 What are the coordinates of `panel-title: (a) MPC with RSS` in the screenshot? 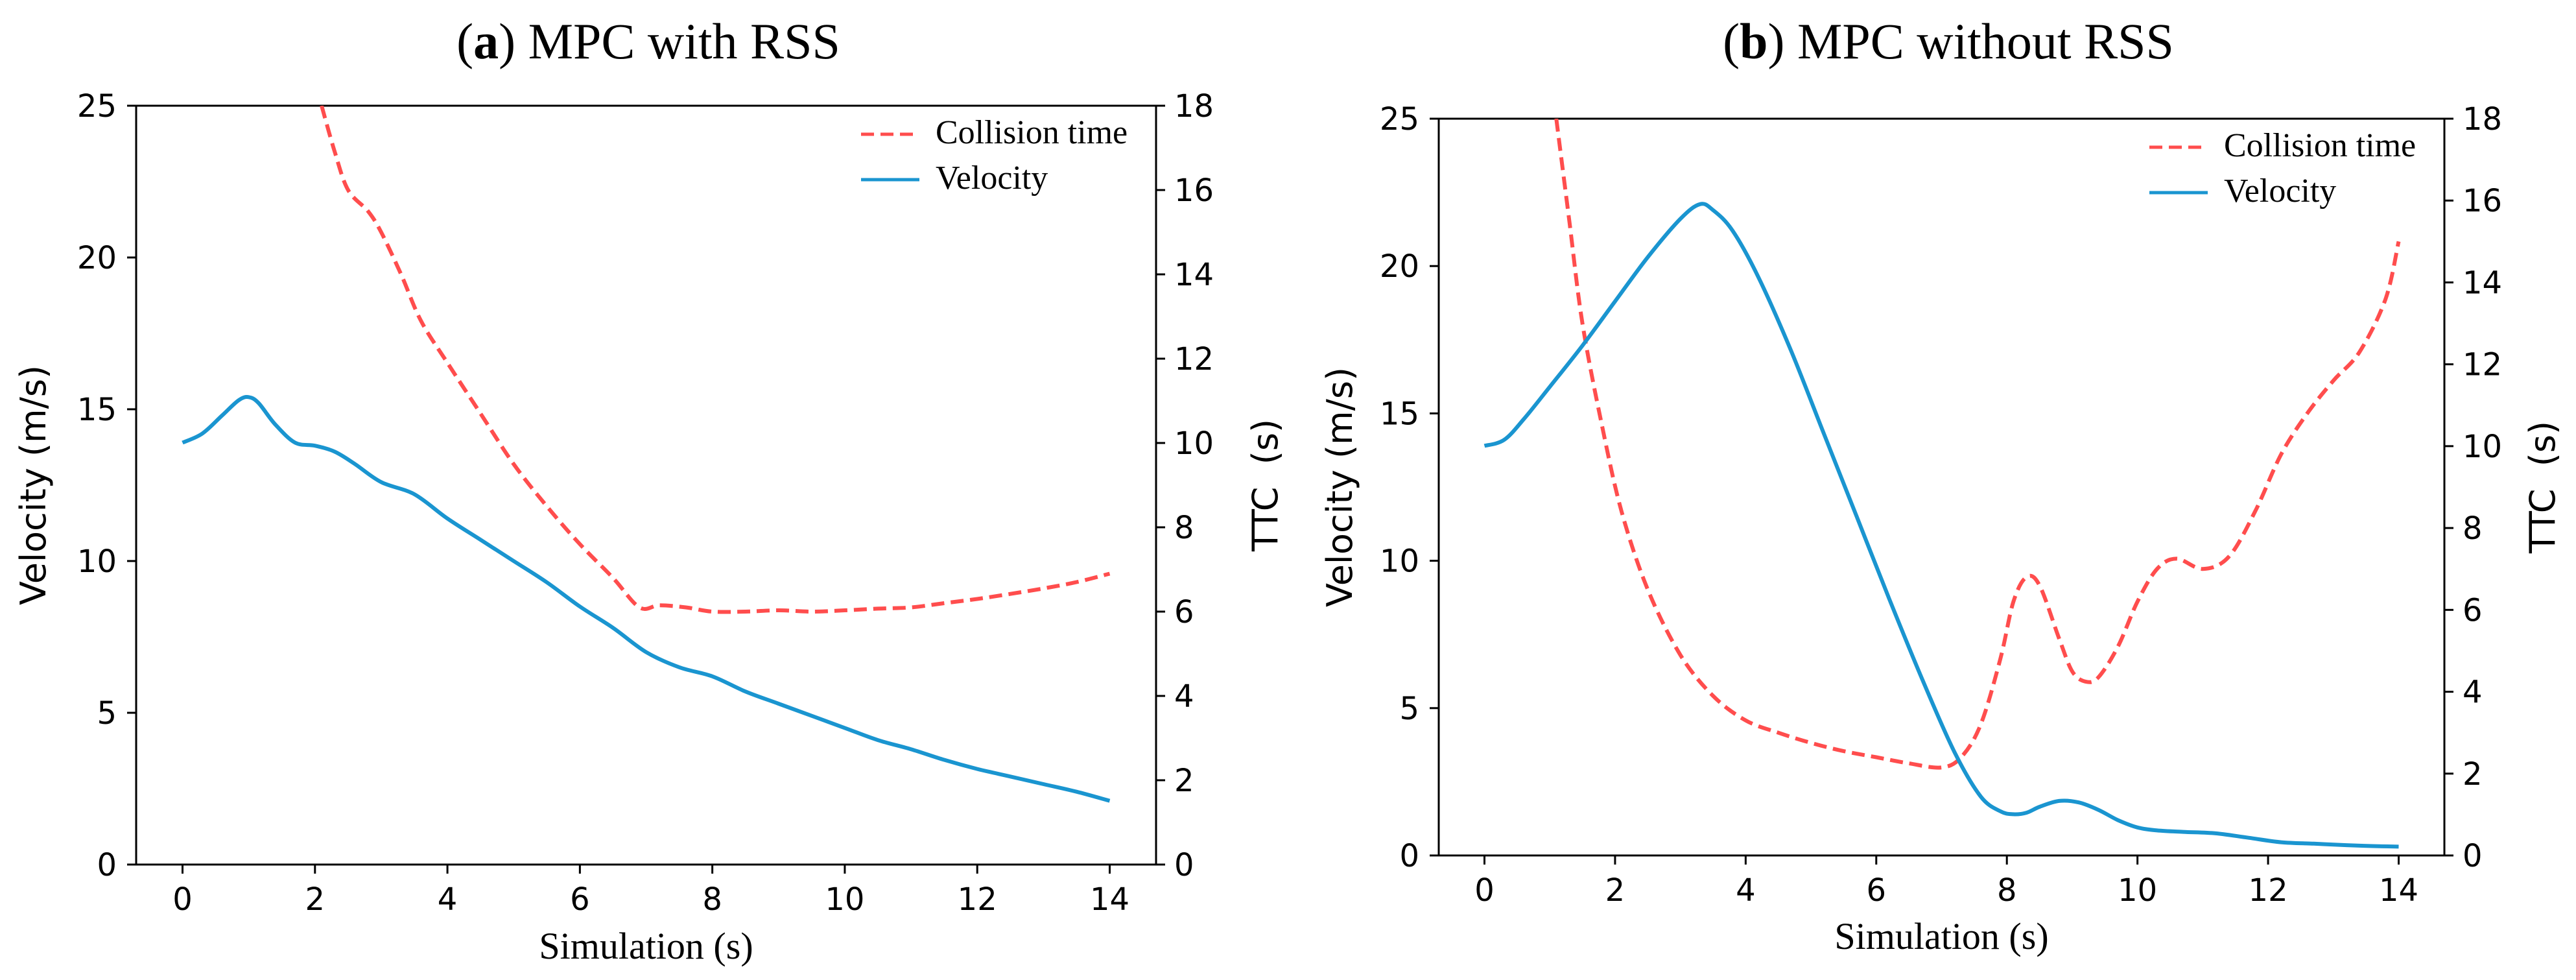 It's located at (648, 41).